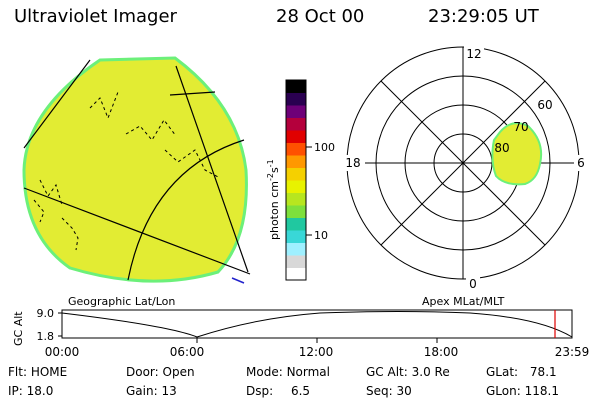  I want to click on gain-label: Gain:, so click(142, 391).